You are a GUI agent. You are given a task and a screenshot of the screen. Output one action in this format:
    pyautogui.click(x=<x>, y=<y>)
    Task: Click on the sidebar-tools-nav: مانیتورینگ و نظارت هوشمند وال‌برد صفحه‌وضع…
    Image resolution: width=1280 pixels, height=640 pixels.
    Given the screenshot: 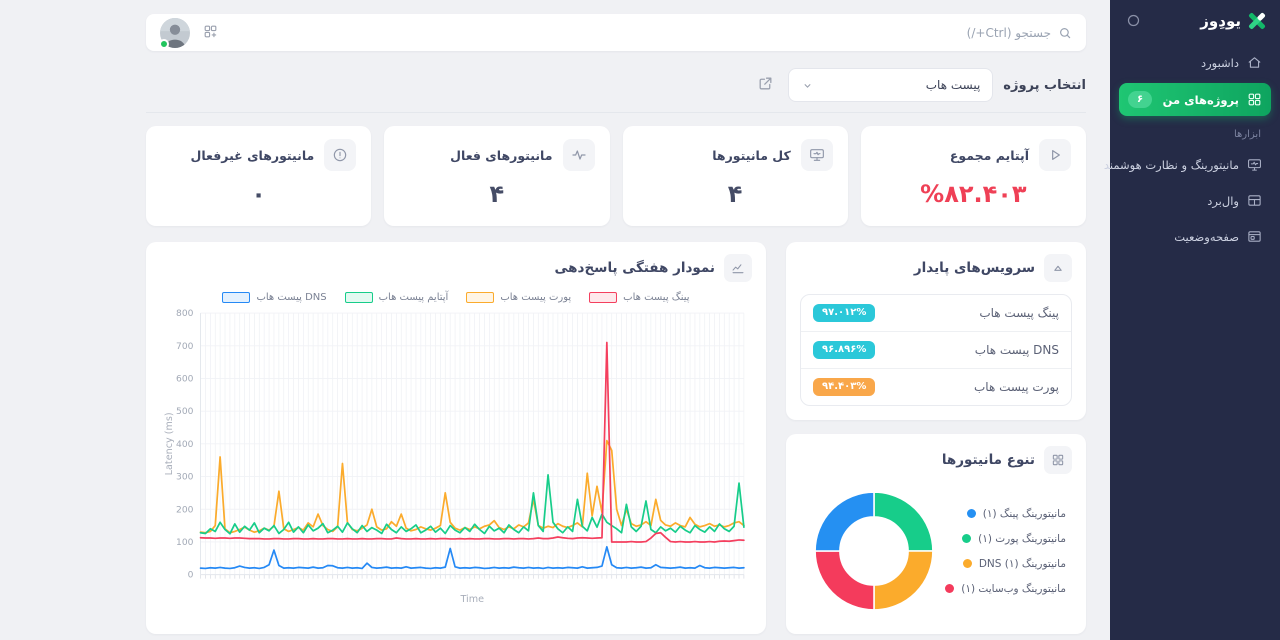 What is the action you would take?
    pyautogui.click(x=1187, y=200)
    